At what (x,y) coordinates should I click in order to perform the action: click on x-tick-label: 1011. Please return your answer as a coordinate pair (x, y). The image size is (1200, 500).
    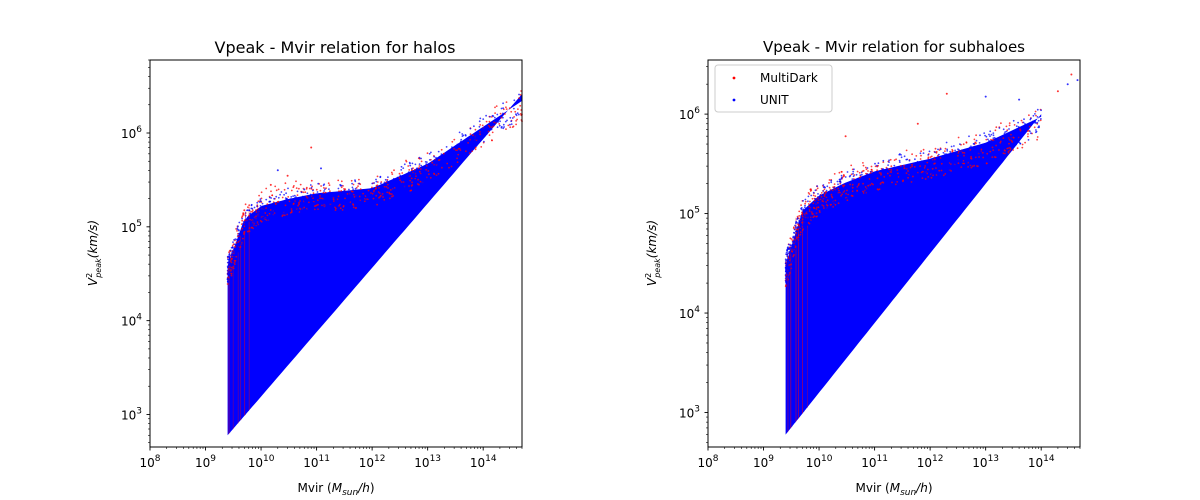
    Looking at the image, I should click on (316, 462).